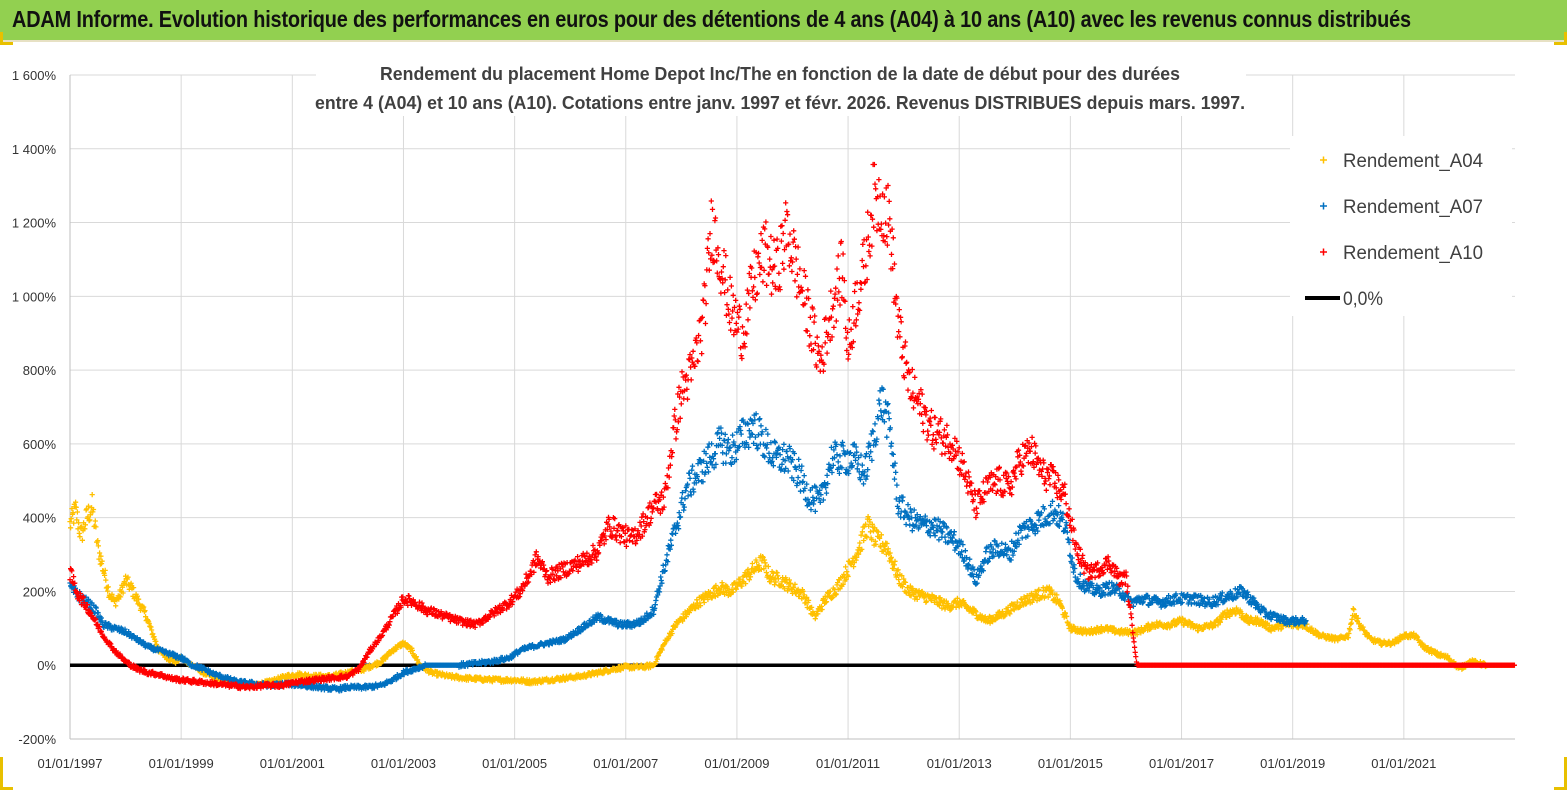  What do you see at coordinates (6, 773) in the screenshot?
I see `frame-corner-bottom-left` at bounding box center [6, 773].